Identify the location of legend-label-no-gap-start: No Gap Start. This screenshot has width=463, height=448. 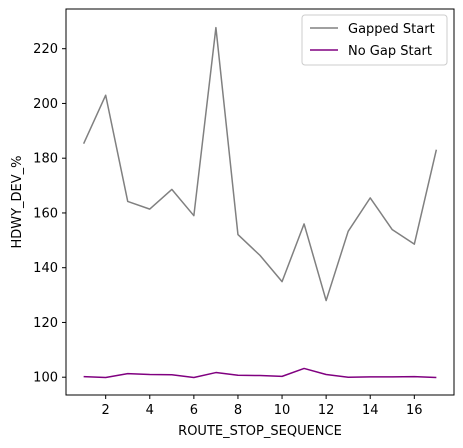
(390, 51).